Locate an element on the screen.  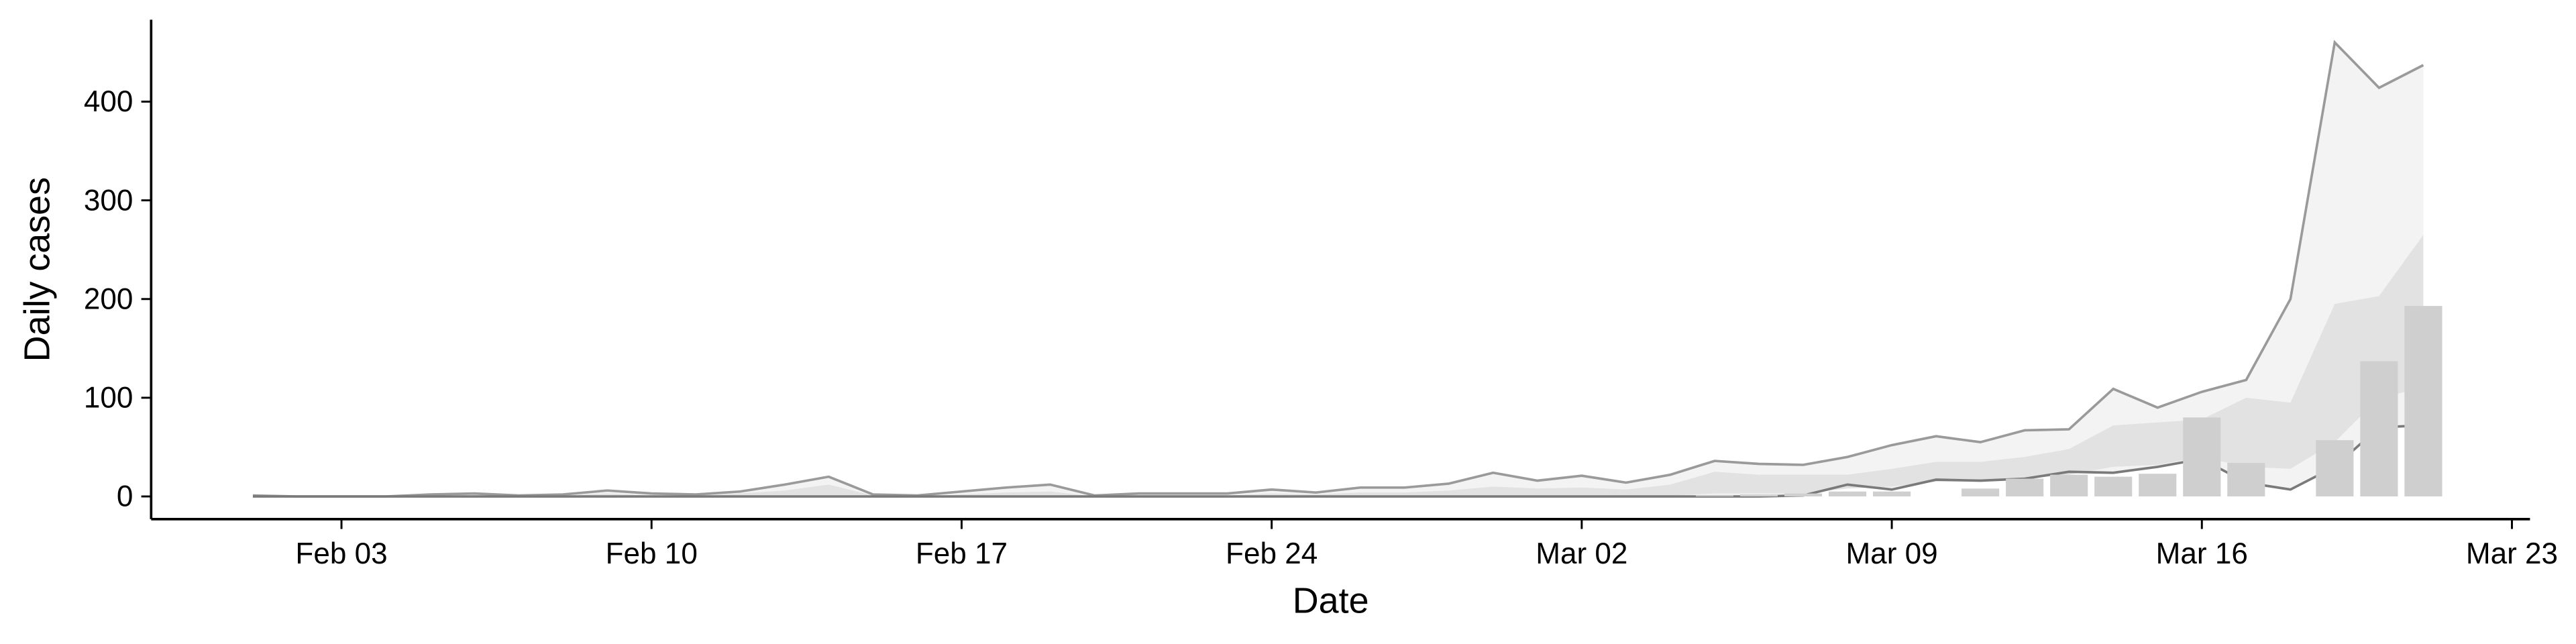
x-tick-label: Mar 16 is located at coordinates (2202, 553).